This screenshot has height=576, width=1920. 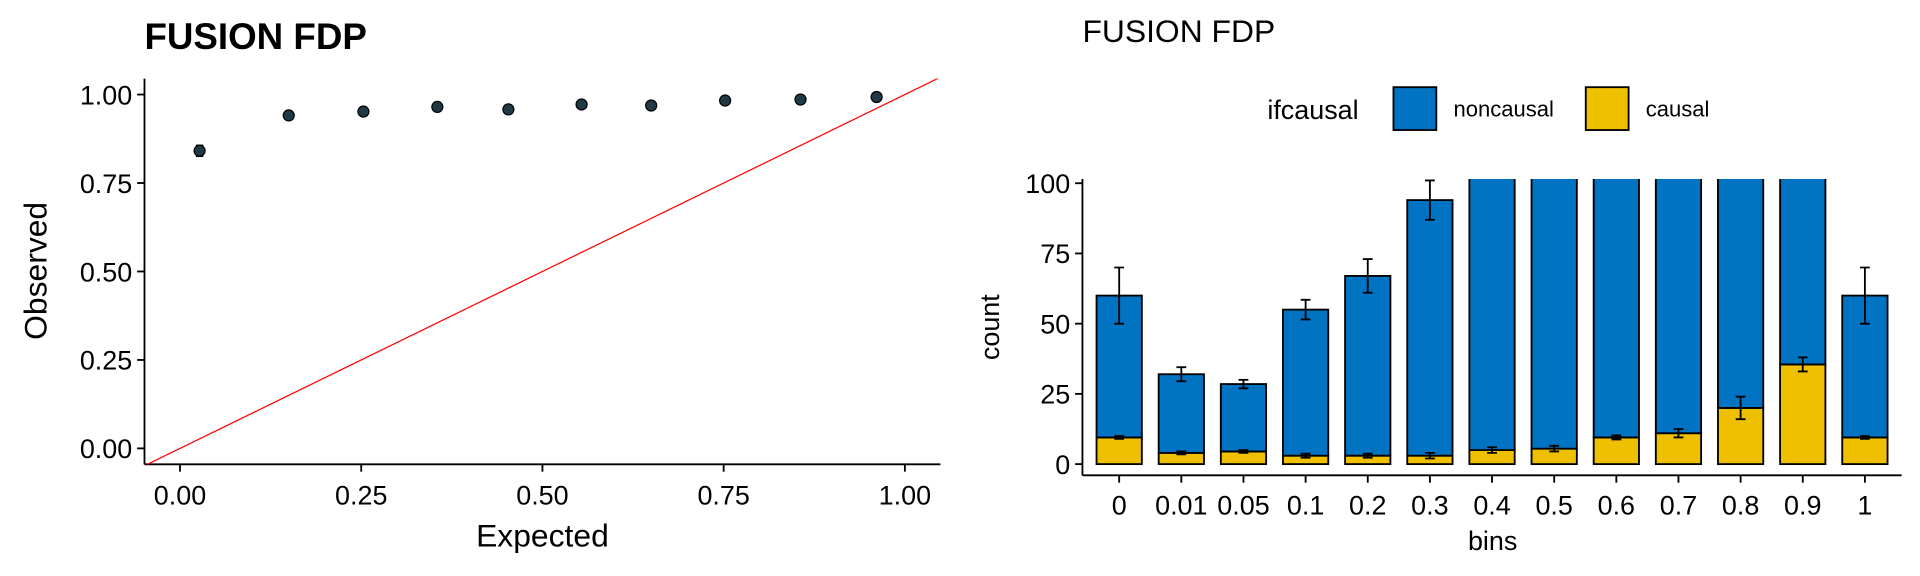 What do you see at coordinates (180, 496) in the screenshot?
I see `x-tick-label: 0.00` at bounding box center [180, 496].